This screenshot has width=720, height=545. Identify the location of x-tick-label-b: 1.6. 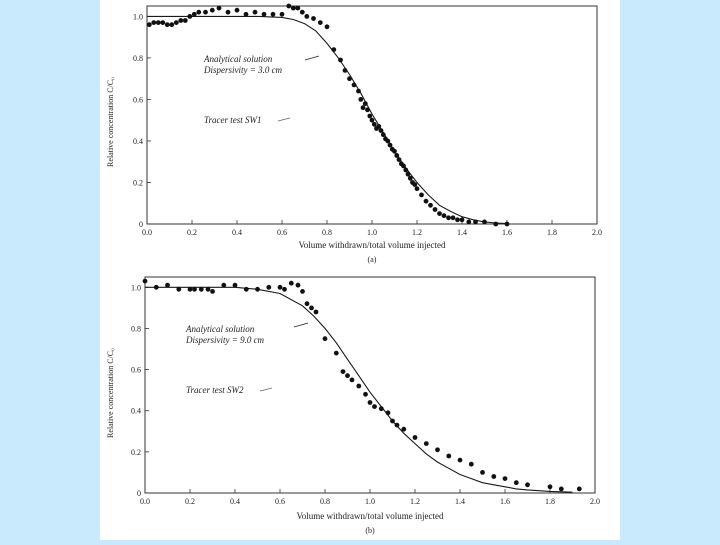
(505, 501).